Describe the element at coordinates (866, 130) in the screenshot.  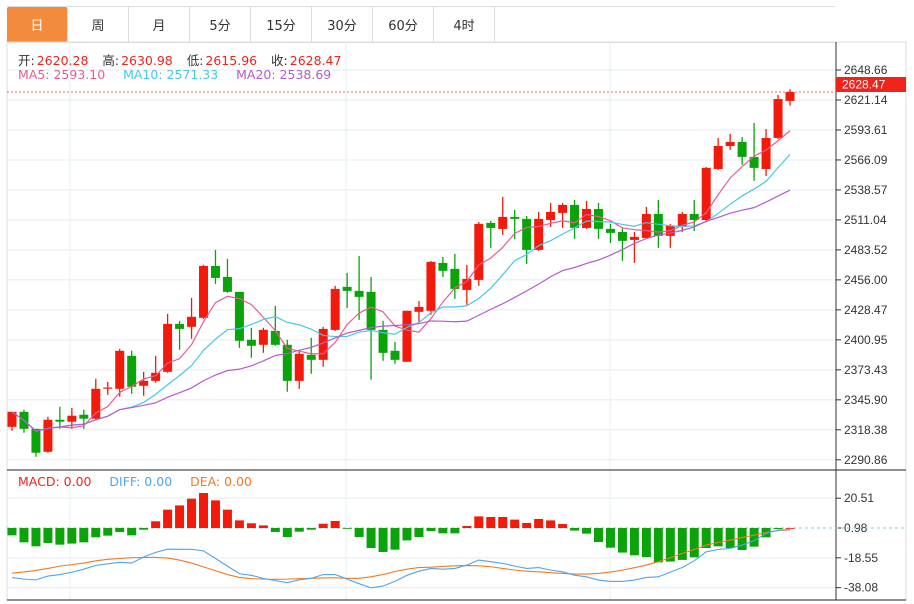
I see `y-tick-label: 2593.61` at that location.